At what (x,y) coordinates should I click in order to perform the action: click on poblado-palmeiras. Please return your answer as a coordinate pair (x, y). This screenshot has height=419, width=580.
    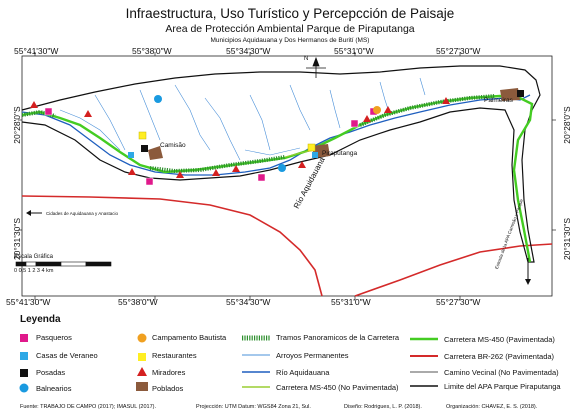
    Looking at the image, I should click on (510, 94).